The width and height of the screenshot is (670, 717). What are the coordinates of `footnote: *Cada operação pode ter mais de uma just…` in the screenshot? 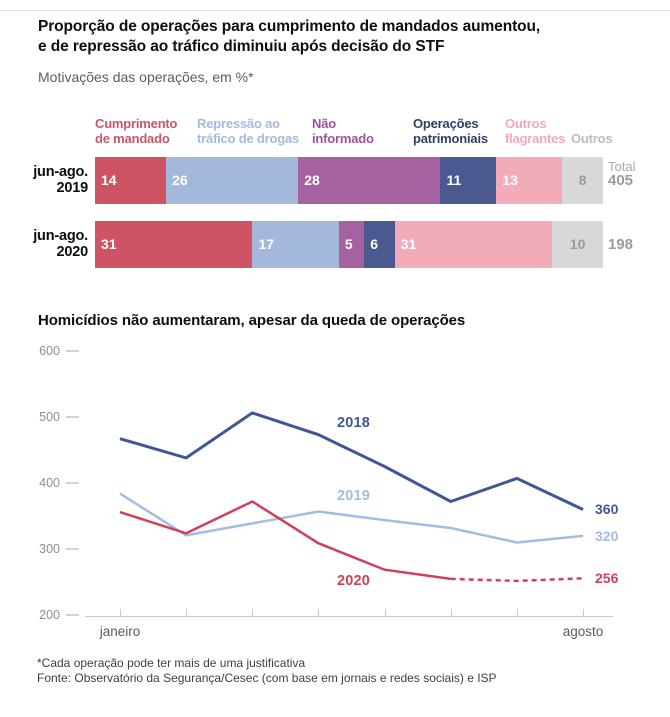 It's located at (267, 671).